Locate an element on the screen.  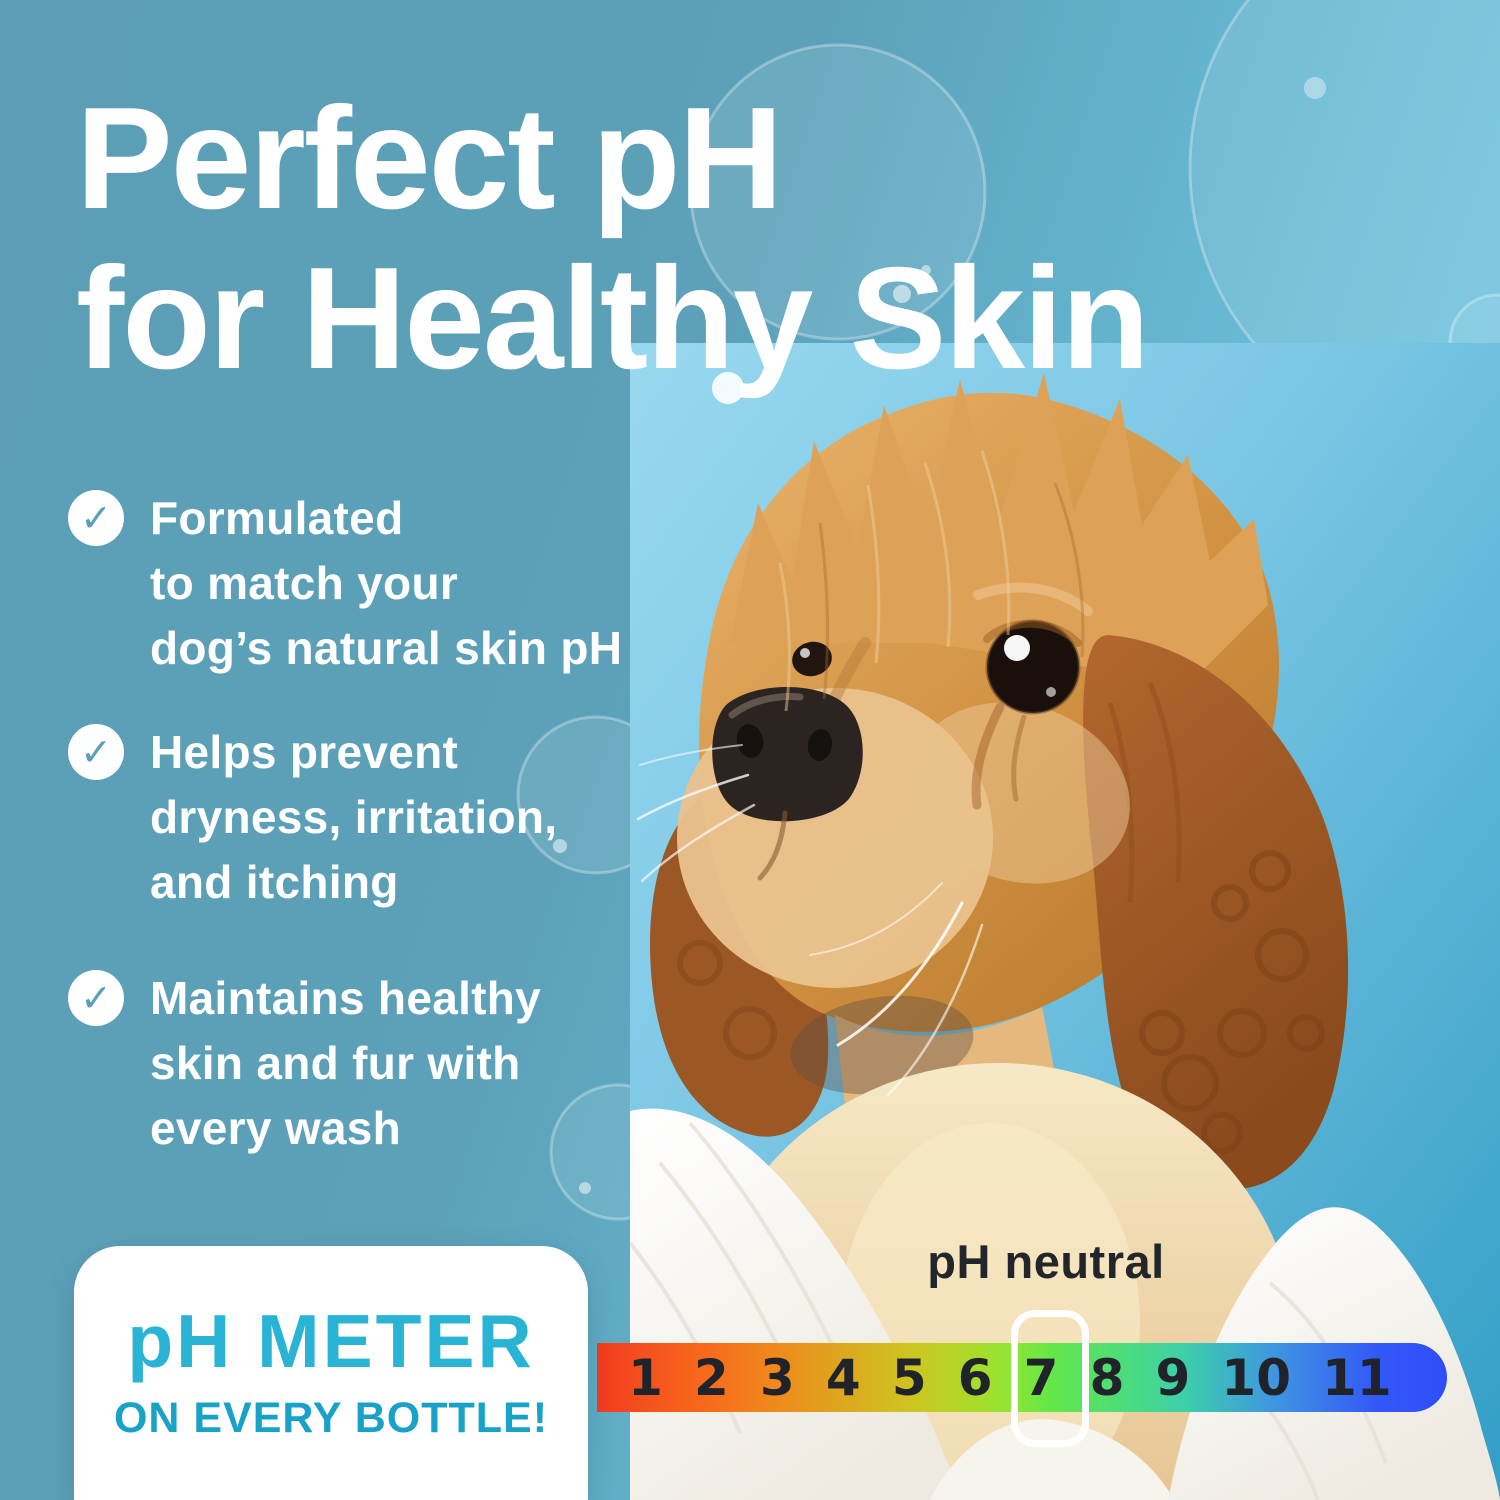
brow-highlight is located at coordinates (1033, 599).